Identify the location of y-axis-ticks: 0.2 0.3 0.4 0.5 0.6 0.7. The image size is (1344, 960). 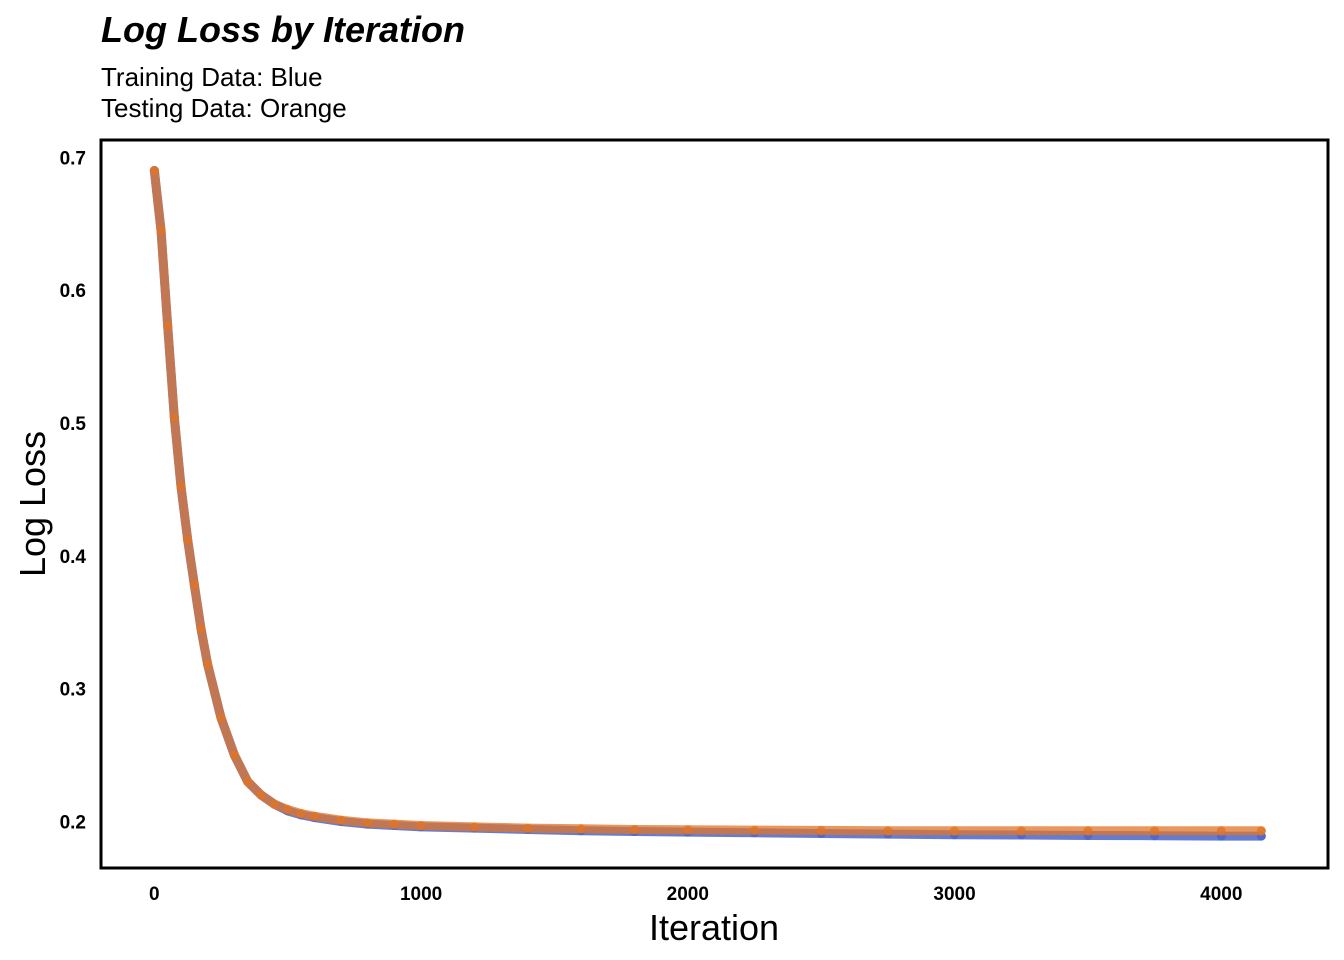
(73, 490).